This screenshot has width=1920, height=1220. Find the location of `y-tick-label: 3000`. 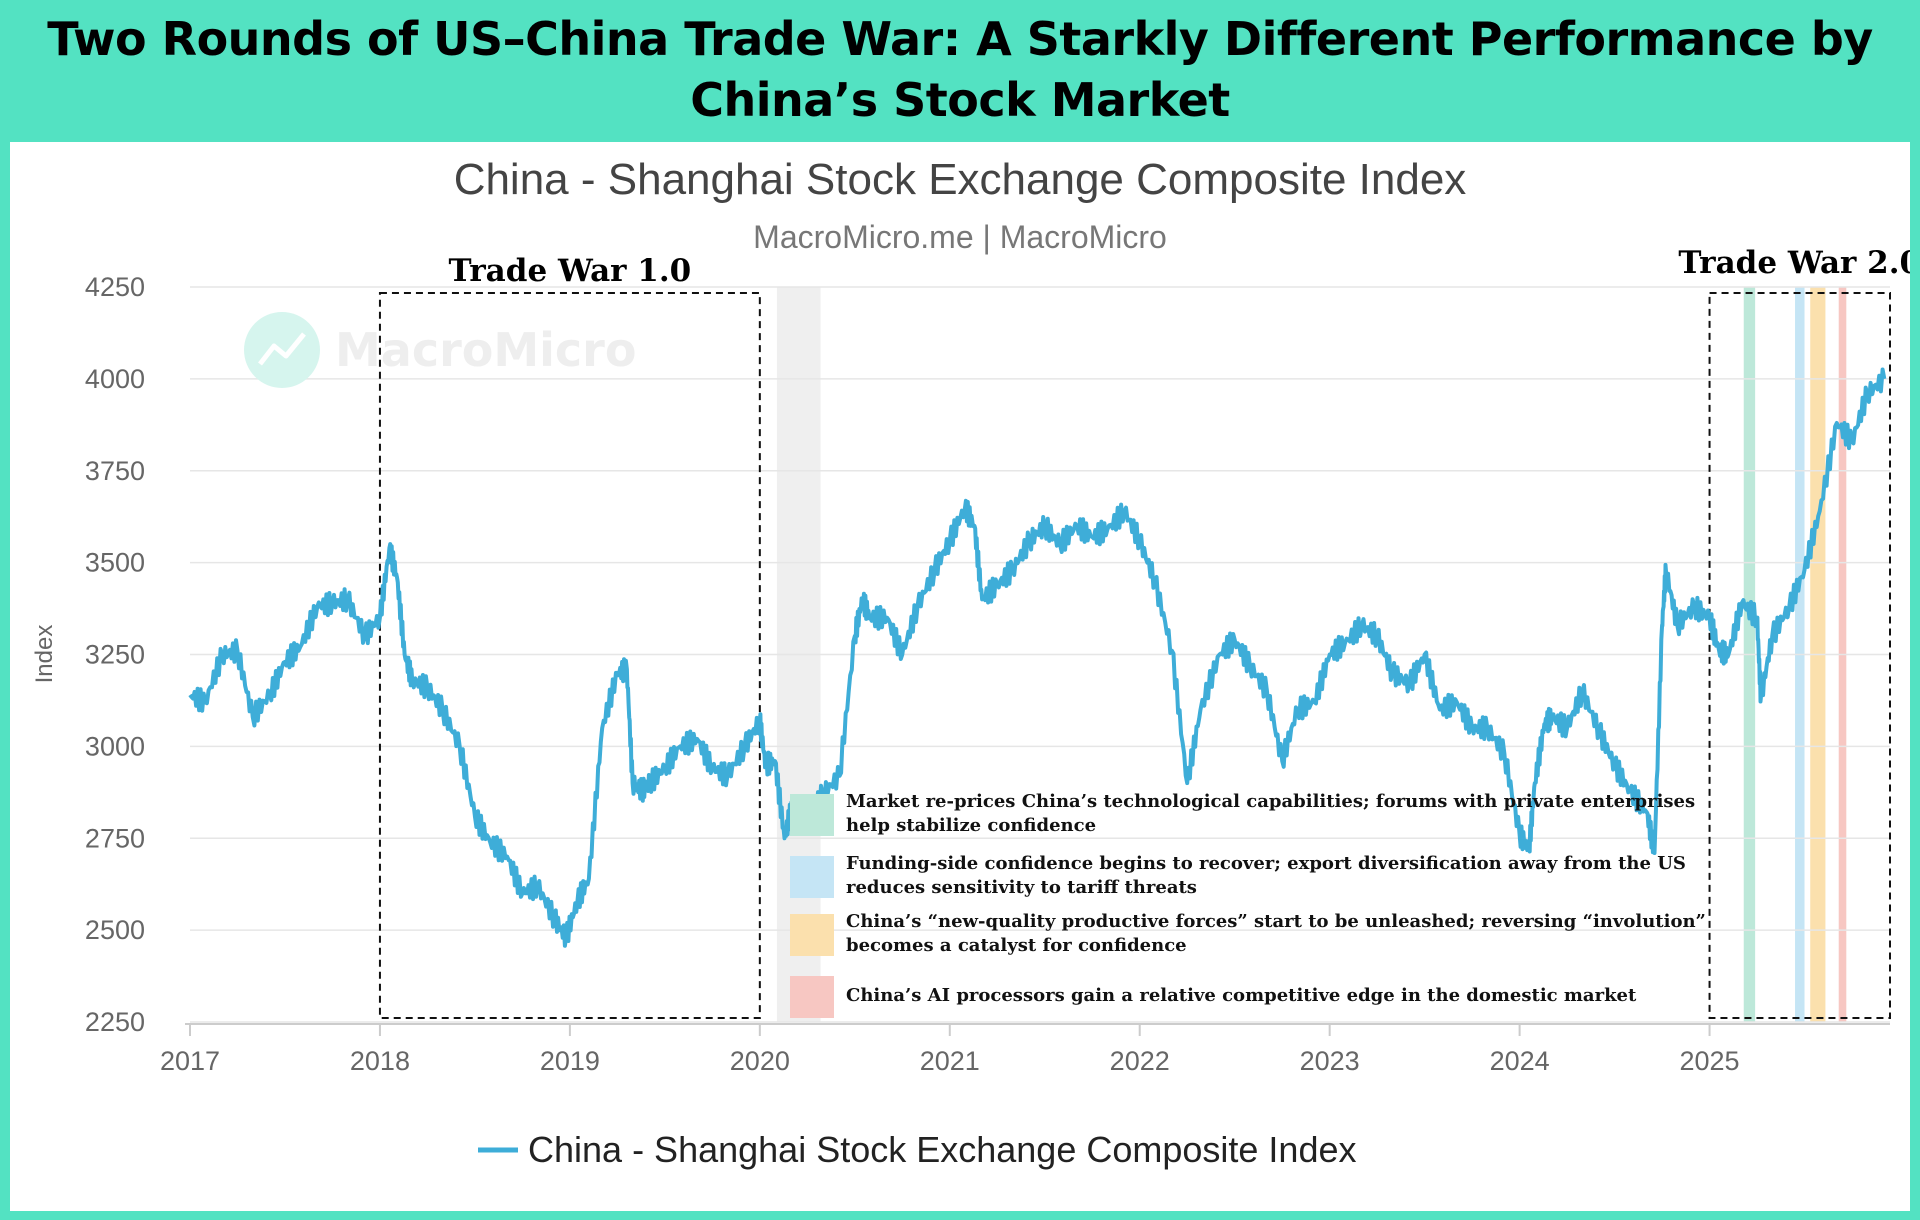

y-tick-label: 3000 is located at coordinates (115, 746).